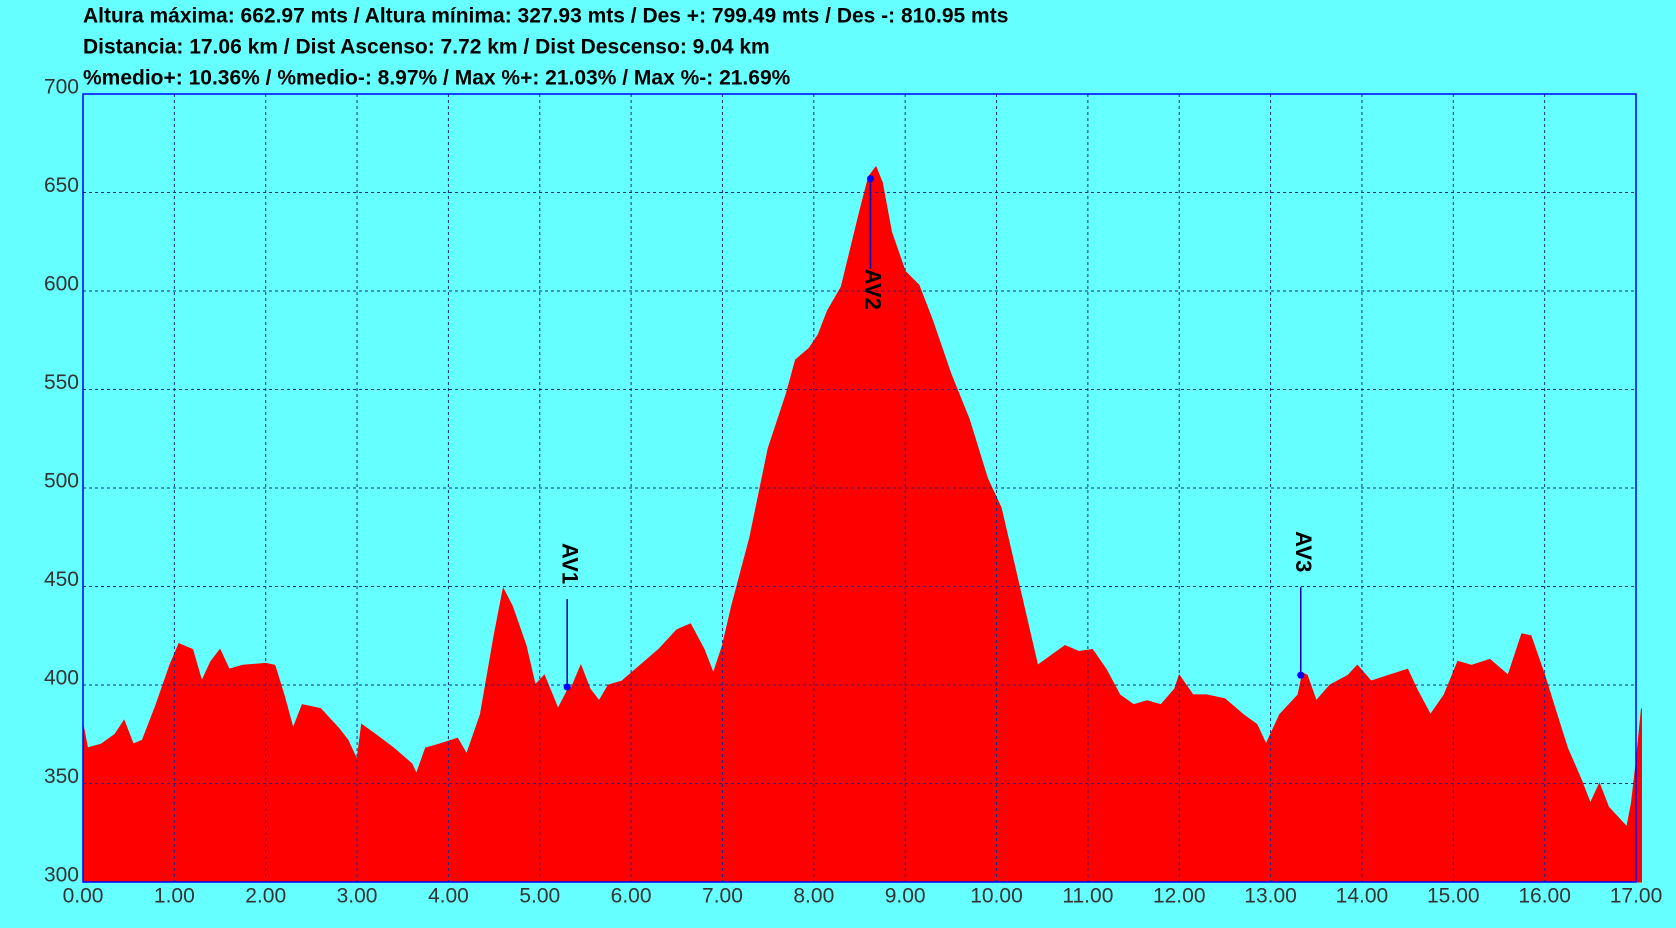  I want to click on x-tick-label: 16.00, so click(1544, 896).